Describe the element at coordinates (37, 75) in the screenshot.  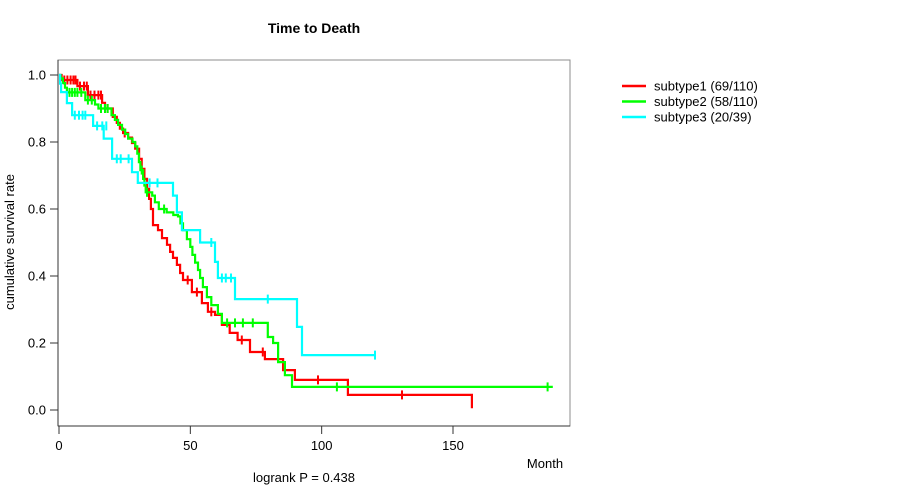
I see `y-tick-label: 1.0` at that location.